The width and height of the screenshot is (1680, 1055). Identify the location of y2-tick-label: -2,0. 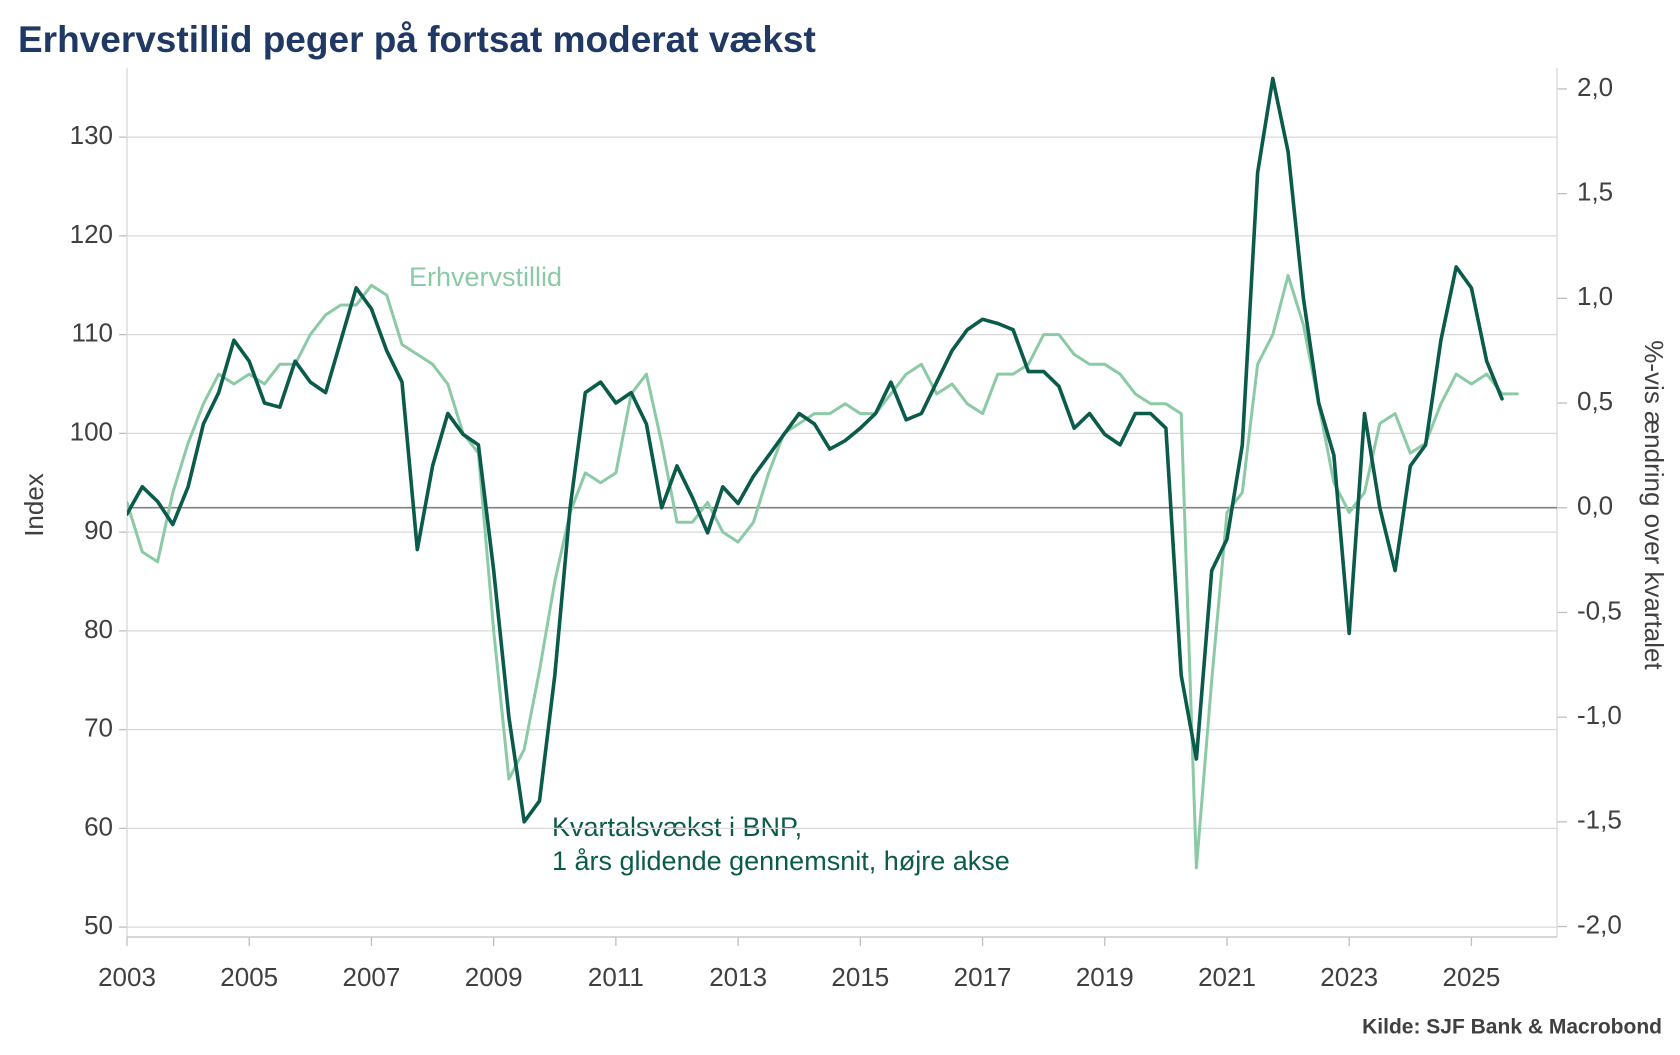
(1599, 924).